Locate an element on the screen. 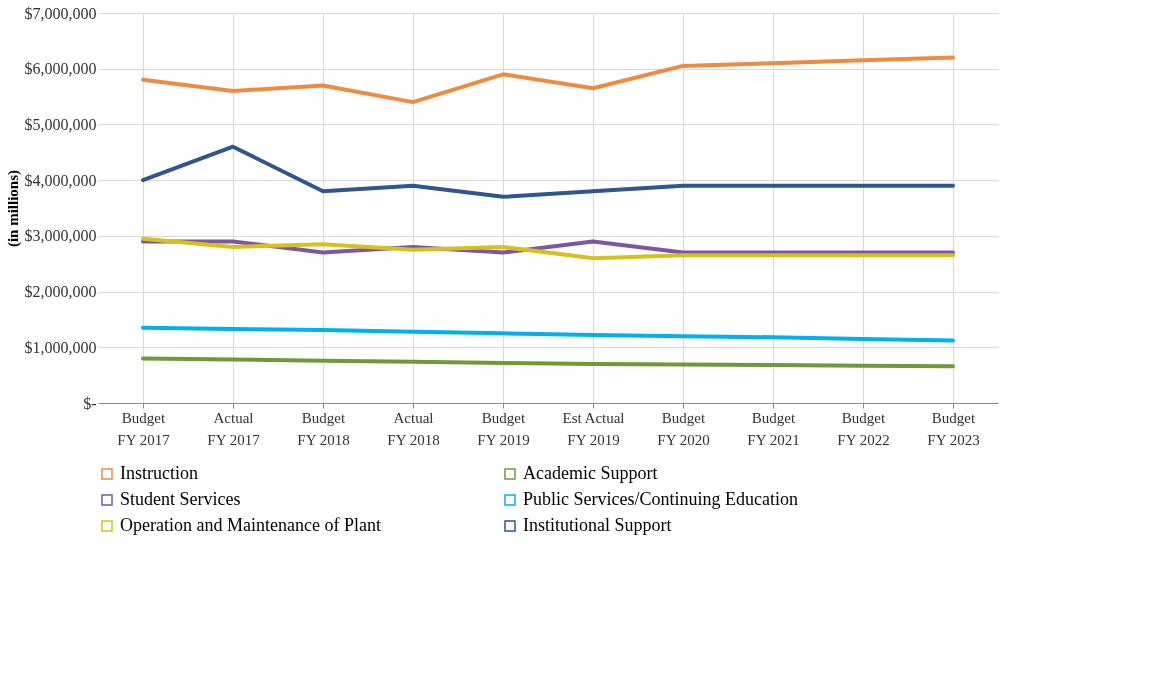 Image resolution: width=1152 pixels, height=700 pixels. x-tick-label: Est Actual FY 2019 is located at coordinates (593, 428).